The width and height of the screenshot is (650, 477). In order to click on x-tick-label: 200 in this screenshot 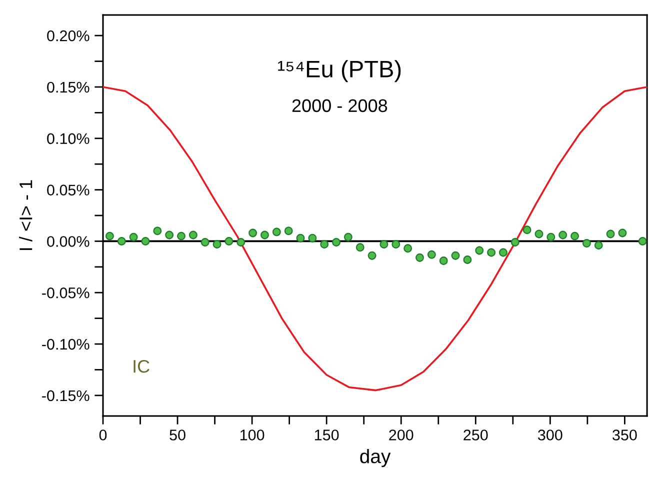, I will do `click(401, 435)`.